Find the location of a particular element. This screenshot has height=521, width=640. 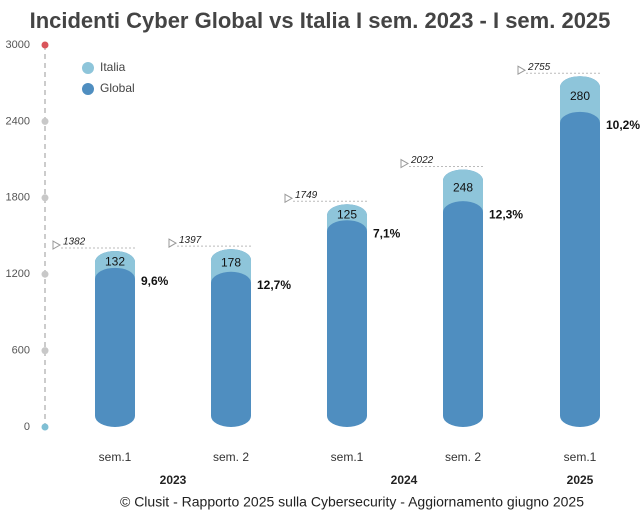

share-label: 12,3% is located at coordinates (506, 214).